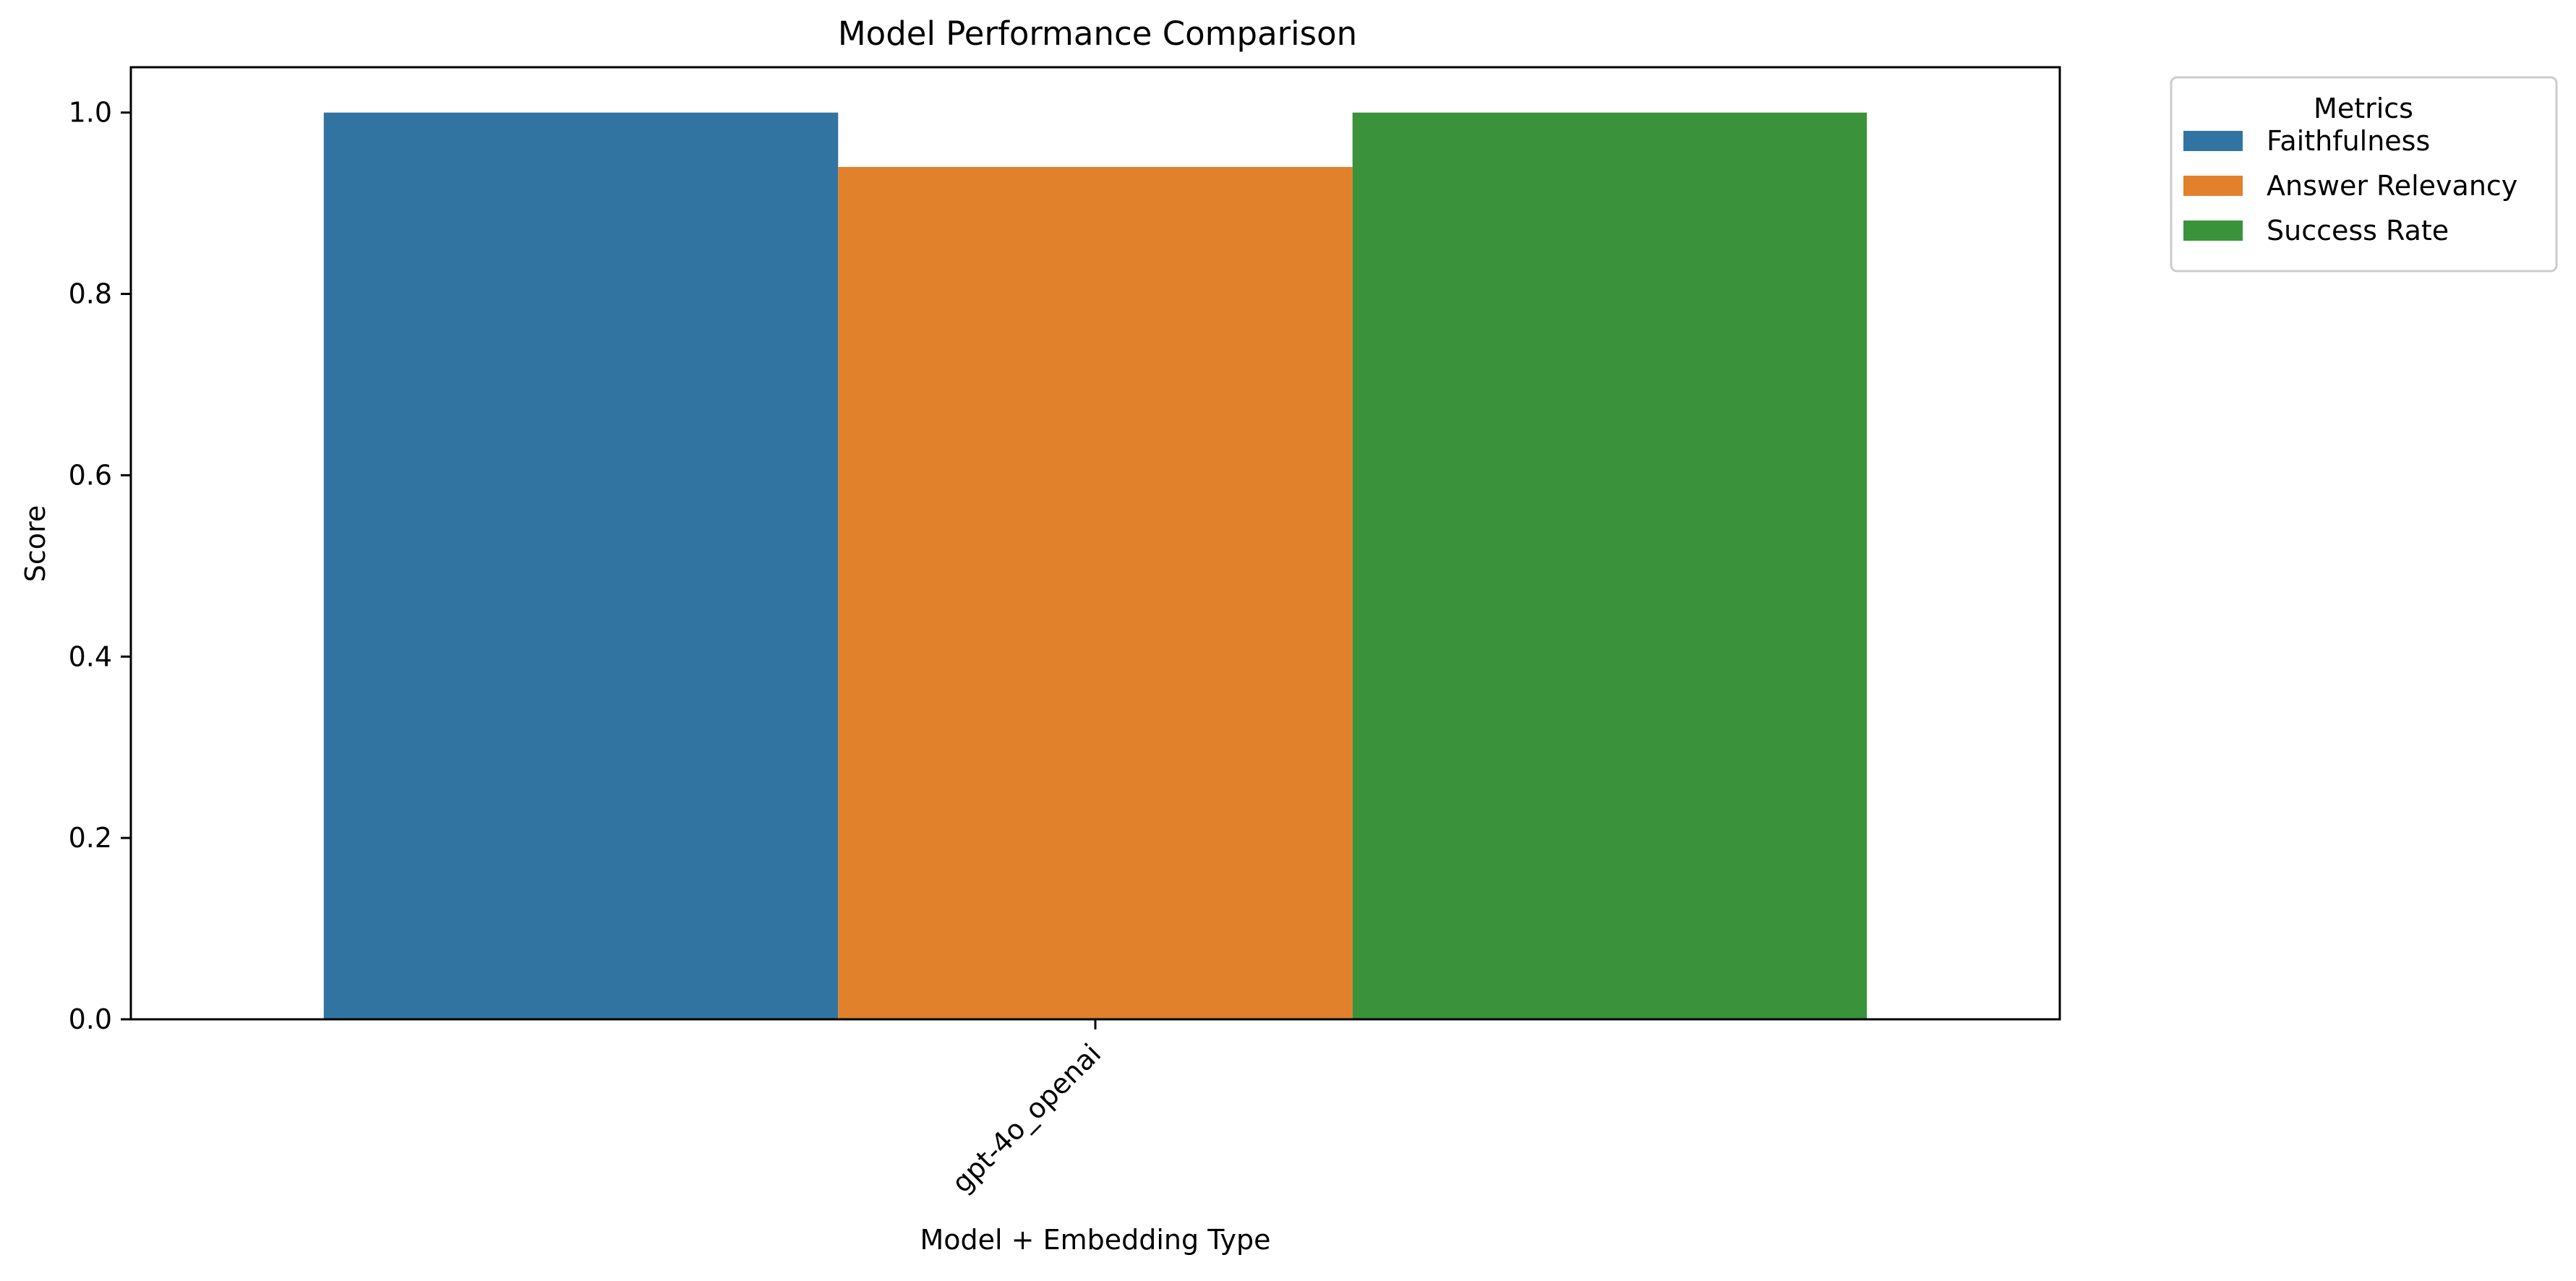  I want to click on bar-answer-relevancy, so click(1095, 592).